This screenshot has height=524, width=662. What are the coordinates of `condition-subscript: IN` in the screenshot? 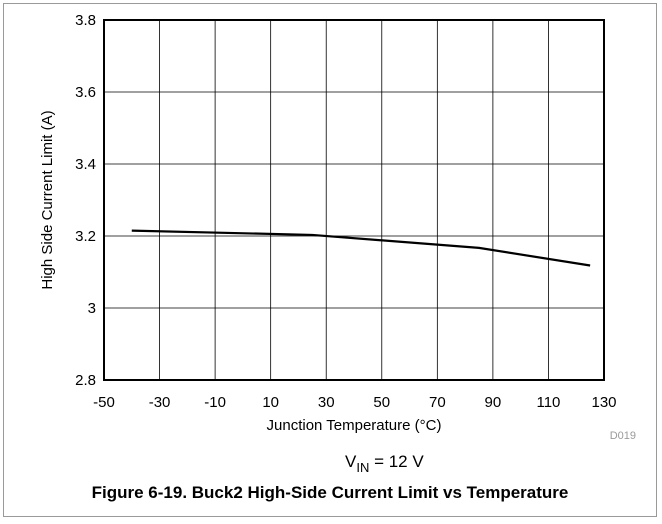 It's located at (362, 467).